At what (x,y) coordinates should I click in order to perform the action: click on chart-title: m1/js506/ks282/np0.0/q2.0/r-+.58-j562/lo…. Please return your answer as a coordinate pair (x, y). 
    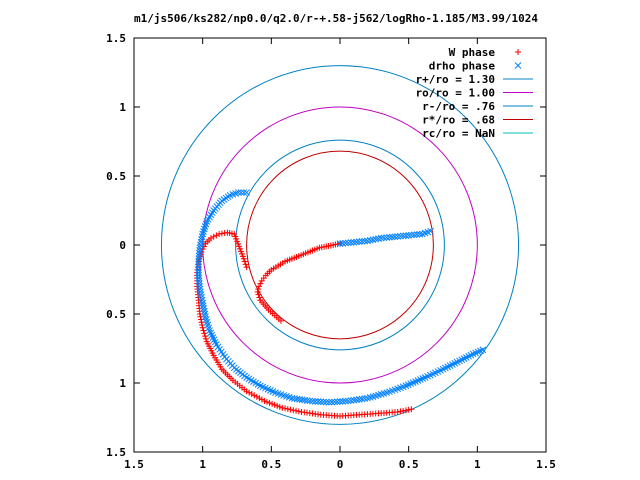
    Looking at the image, I should click on (336, 18).